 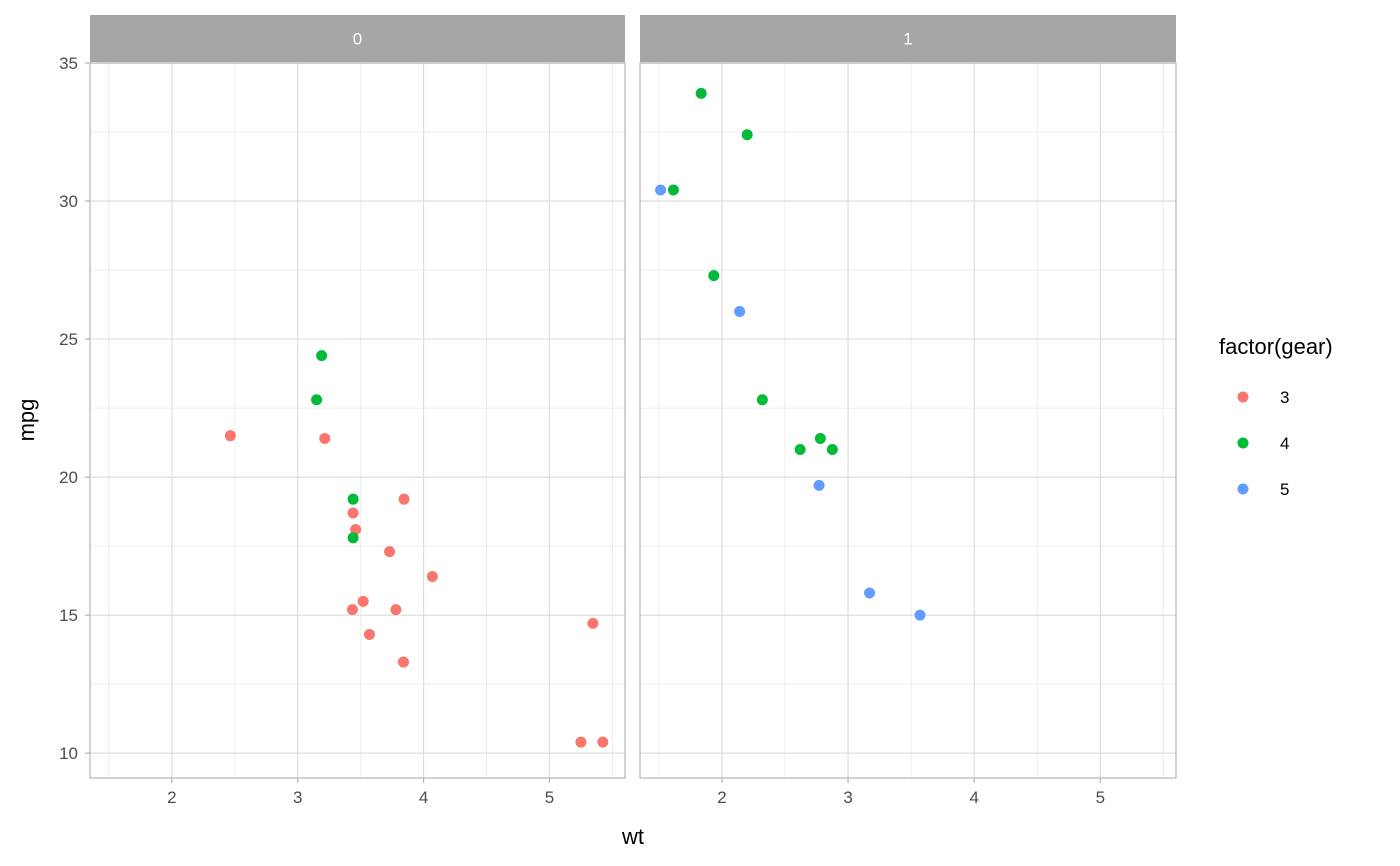 I want to click on legend: factor(gear) 3 4 5, so click(x=1276, y=416).